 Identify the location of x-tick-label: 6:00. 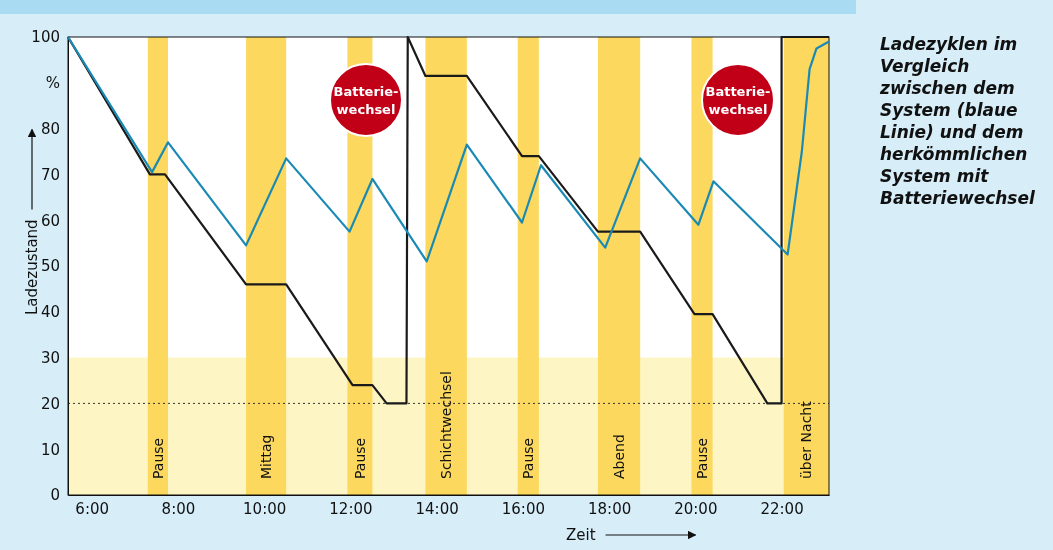
(92, 508).